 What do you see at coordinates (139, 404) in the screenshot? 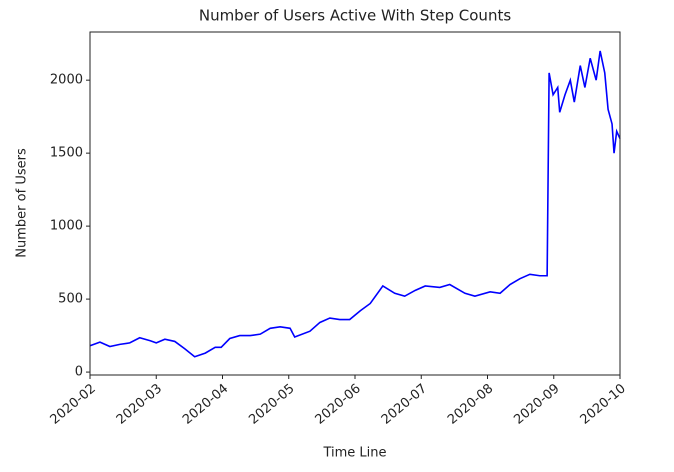
I see `x-tick-label: 2020-03` at bounding box center [139, 404].